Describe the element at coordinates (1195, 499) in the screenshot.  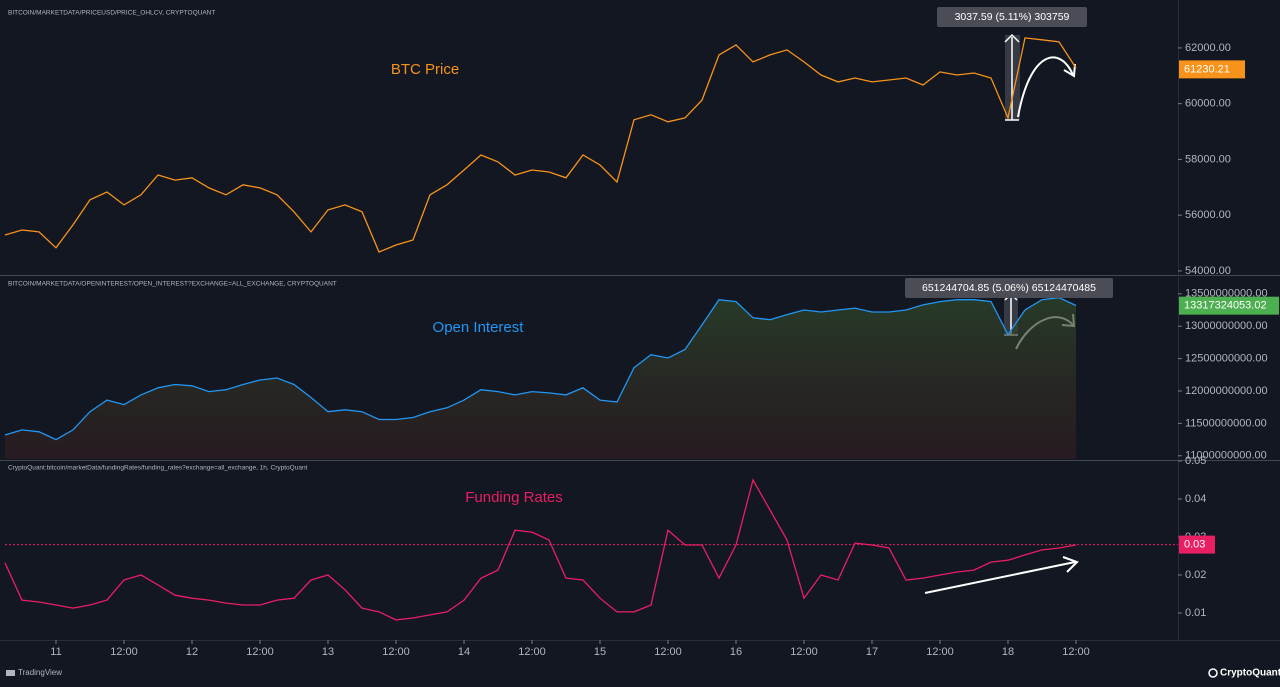
I see `y-tick-label: 0.04` at that location.